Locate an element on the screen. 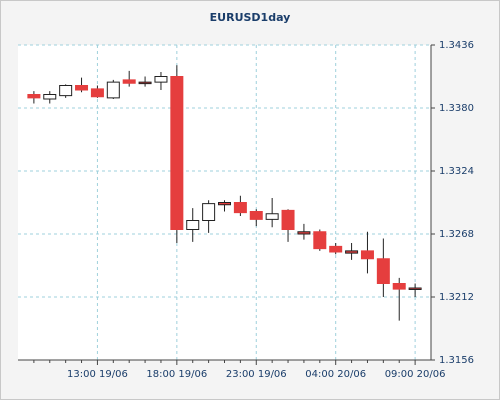  x-tick-label: 23:00 19/06 is located at coordinates (256, 374).